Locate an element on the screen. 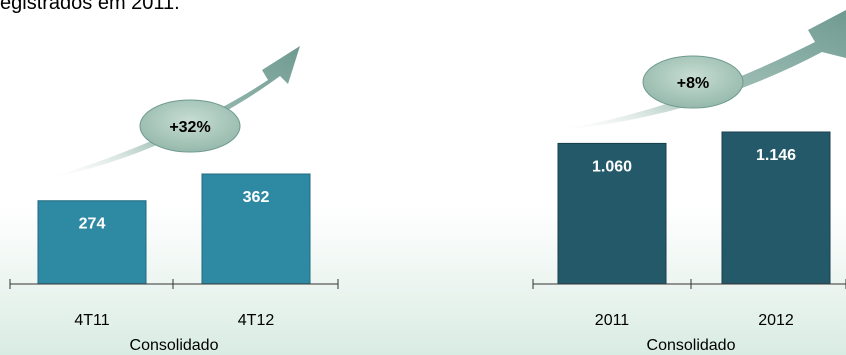 Image resolution: width=846 pixels, height=355 pixels. growth-badge-label: +8% is located at coordinates (693, 83).